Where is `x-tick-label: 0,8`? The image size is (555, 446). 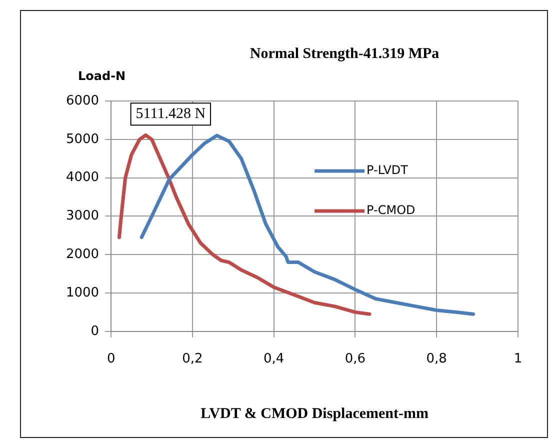 x-tick-label: 0,8 is located at coordinates (436, 359).